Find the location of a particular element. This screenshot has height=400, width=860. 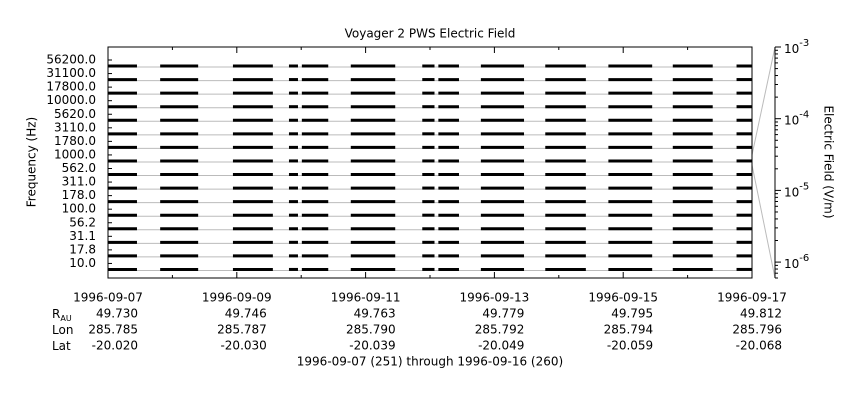

ephemeris-label-text: Lon is located at coordinates (62, 330).